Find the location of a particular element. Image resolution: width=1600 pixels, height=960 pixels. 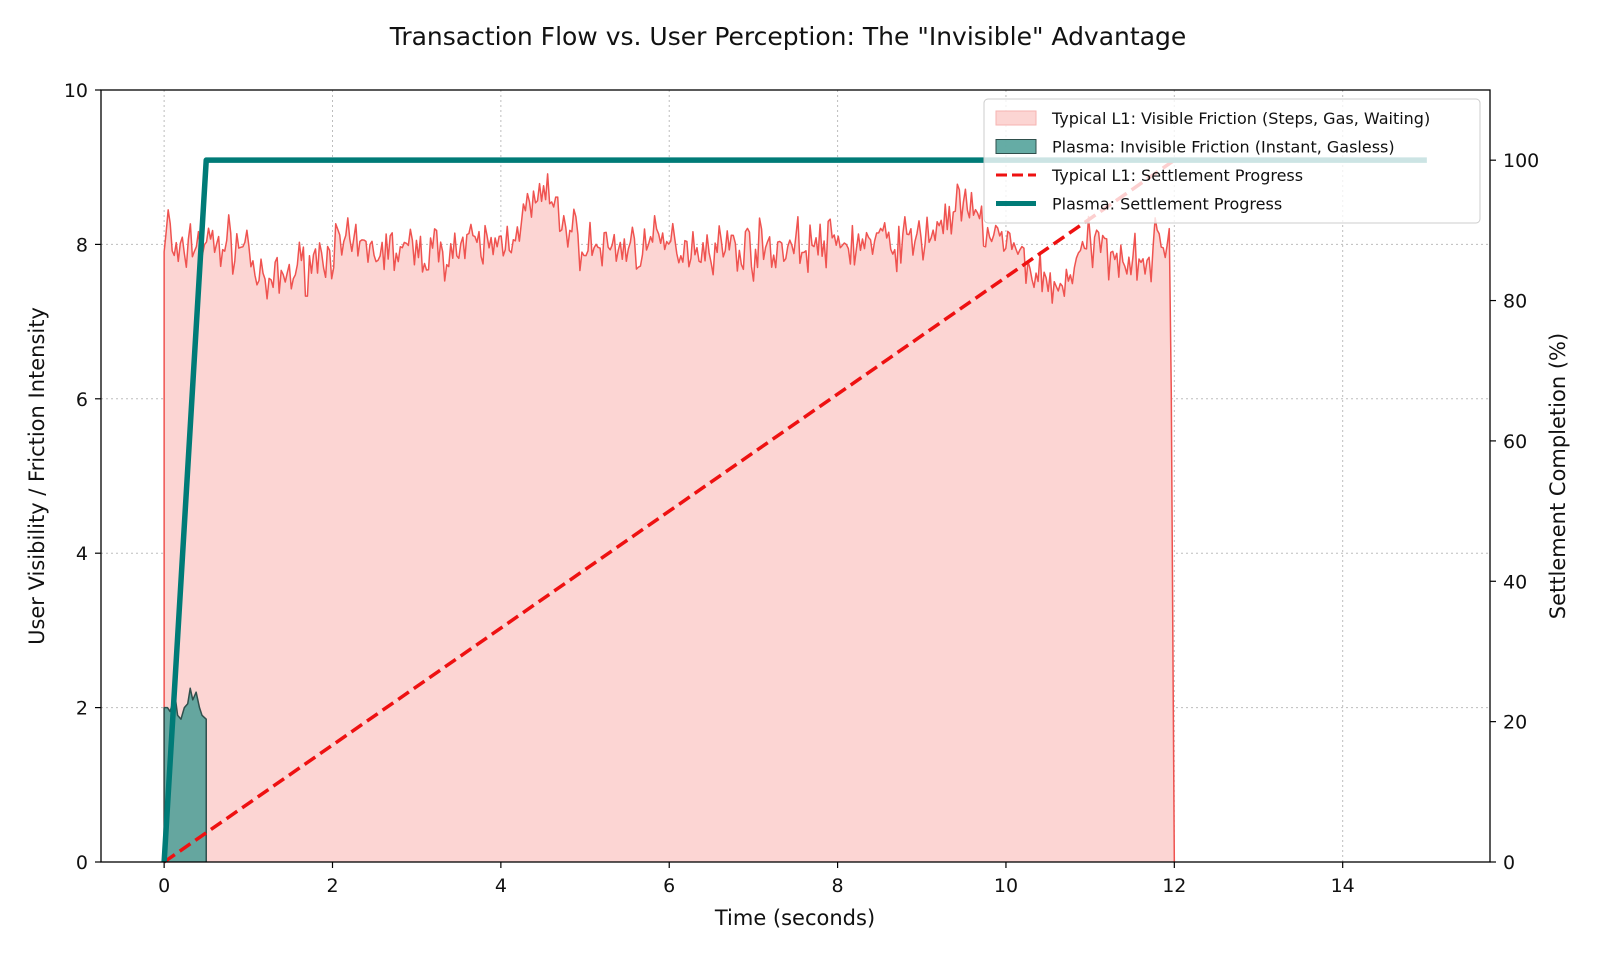

y-right-axis-title: Settlement Completion (%) is located at coordinates (1558, 476).